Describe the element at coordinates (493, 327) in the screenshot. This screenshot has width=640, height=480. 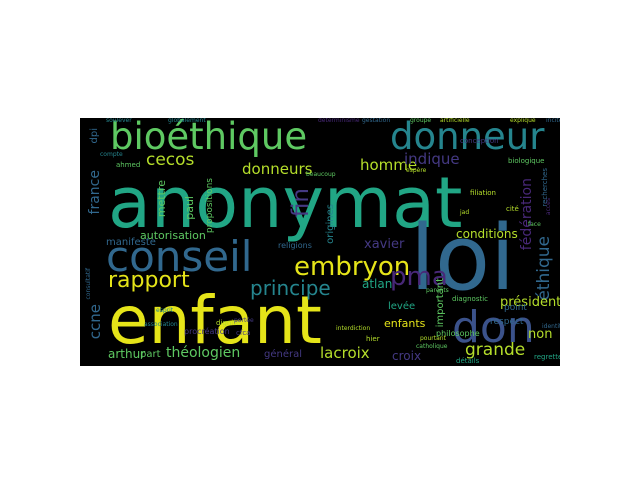
I see `word-don: don` at that location.